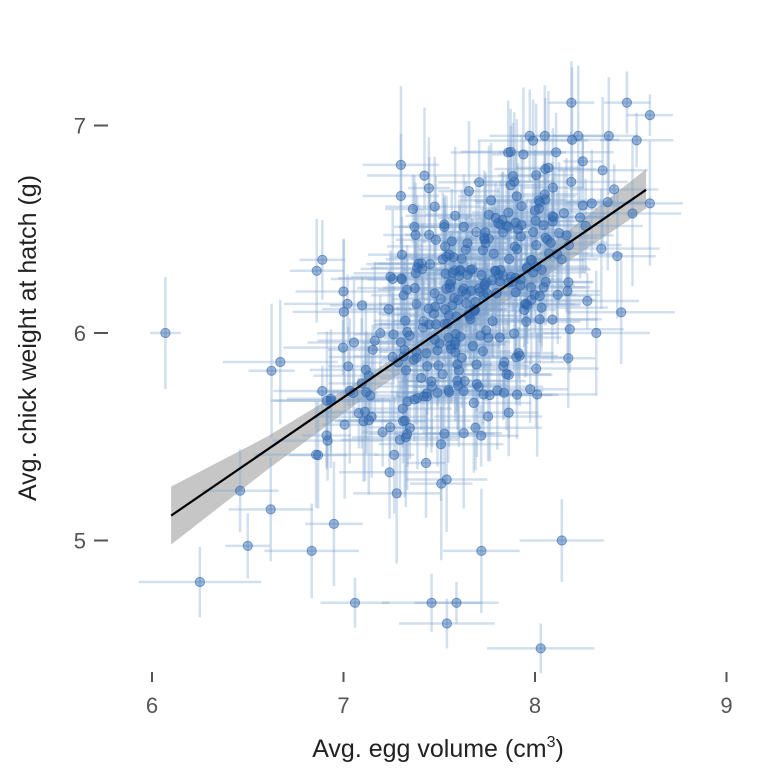  I want to click on x-axis-title-main: Avg. egg volume (cm, so click(429, 749).